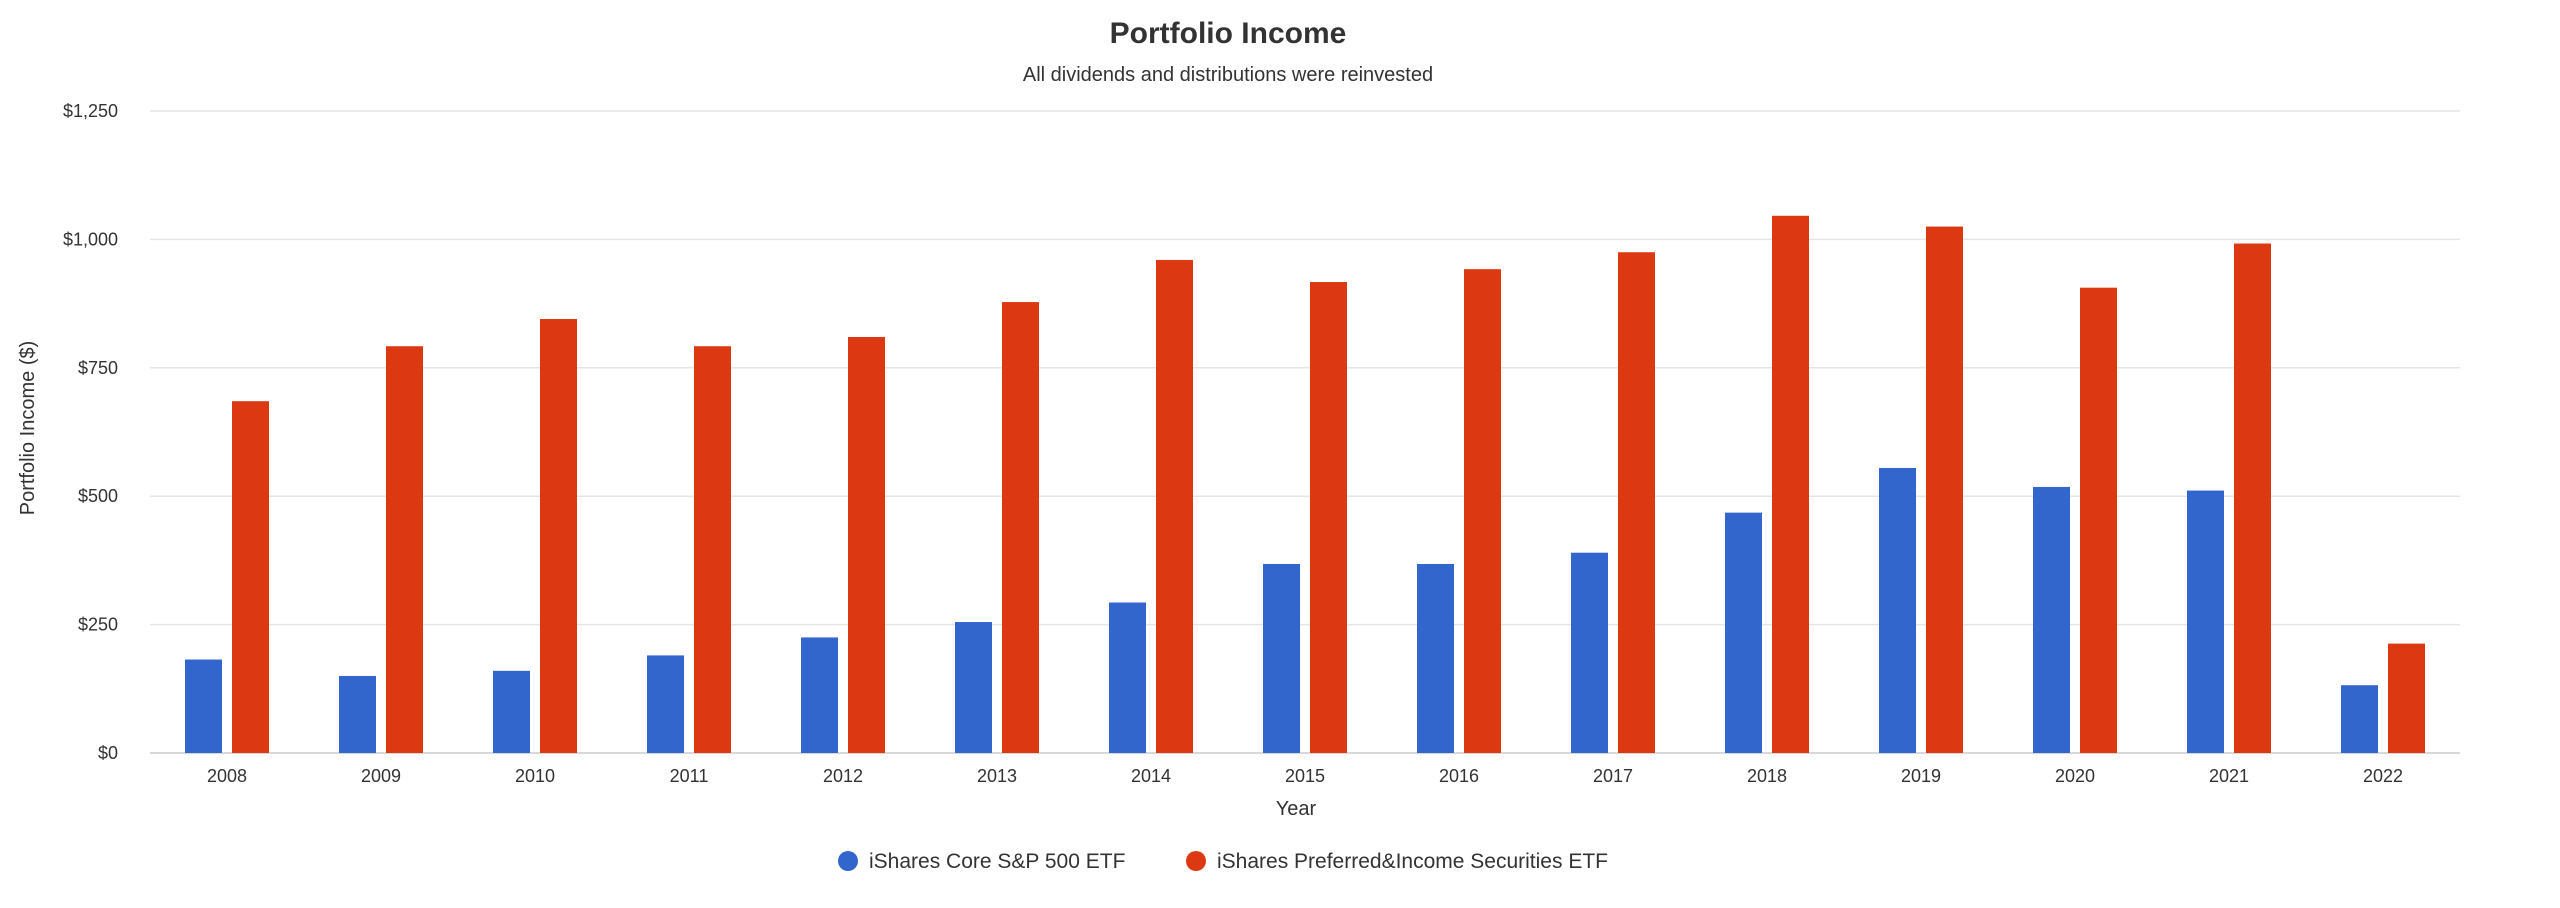 The height and width of the screenshot is (908, 2560). Describe the element at coordinates (1921, 776) in the screenshot. I see `x-tick-label: 2019` at that location.